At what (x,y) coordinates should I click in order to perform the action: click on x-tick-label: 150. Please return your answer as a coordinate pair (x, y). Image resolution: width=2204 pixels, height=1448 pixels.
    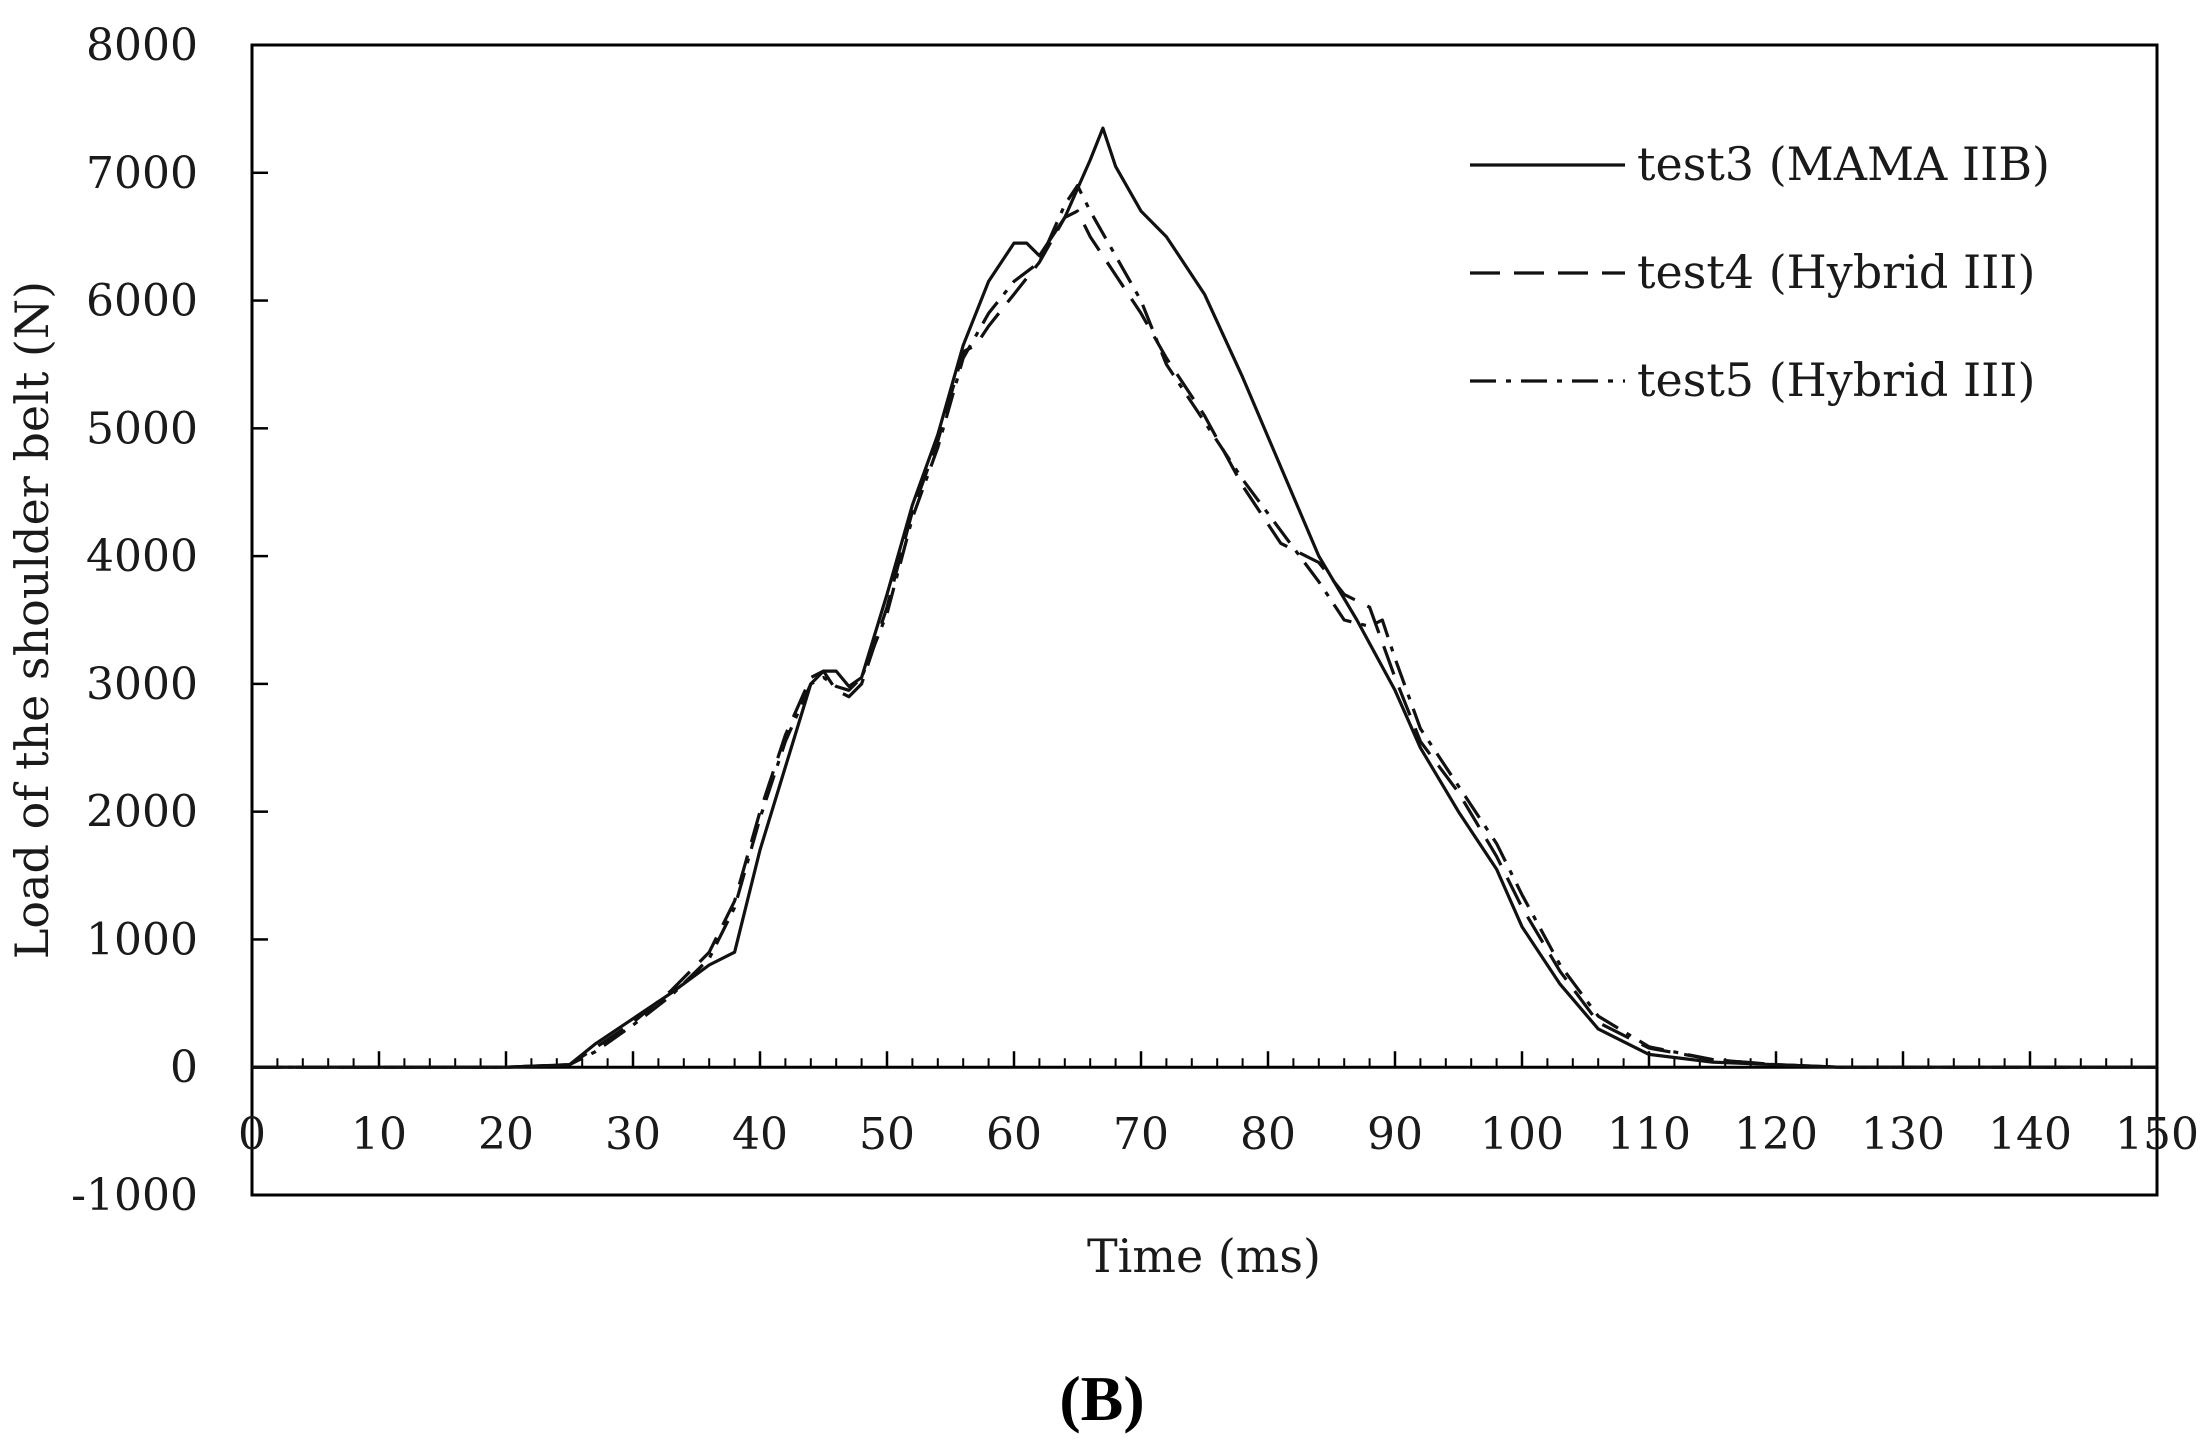
    Looking at the image, I should click on (2157, 1134).